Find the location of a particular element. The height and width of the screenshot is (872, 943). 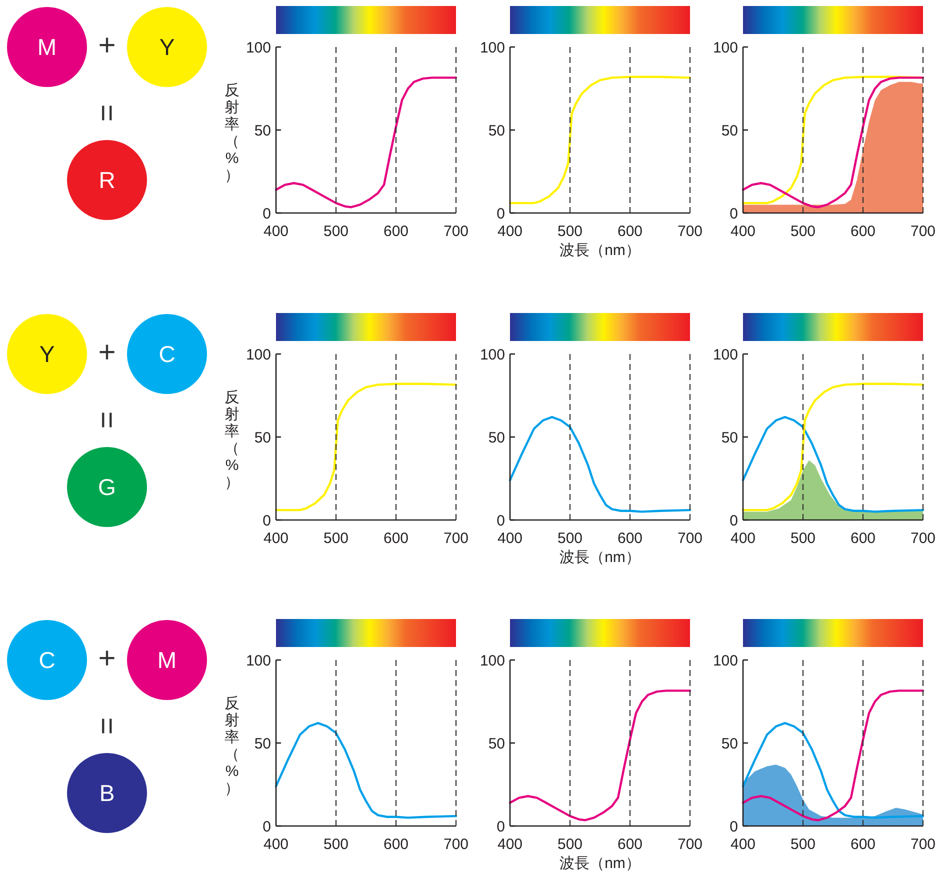

text: G is located at coordinates (107, 487).